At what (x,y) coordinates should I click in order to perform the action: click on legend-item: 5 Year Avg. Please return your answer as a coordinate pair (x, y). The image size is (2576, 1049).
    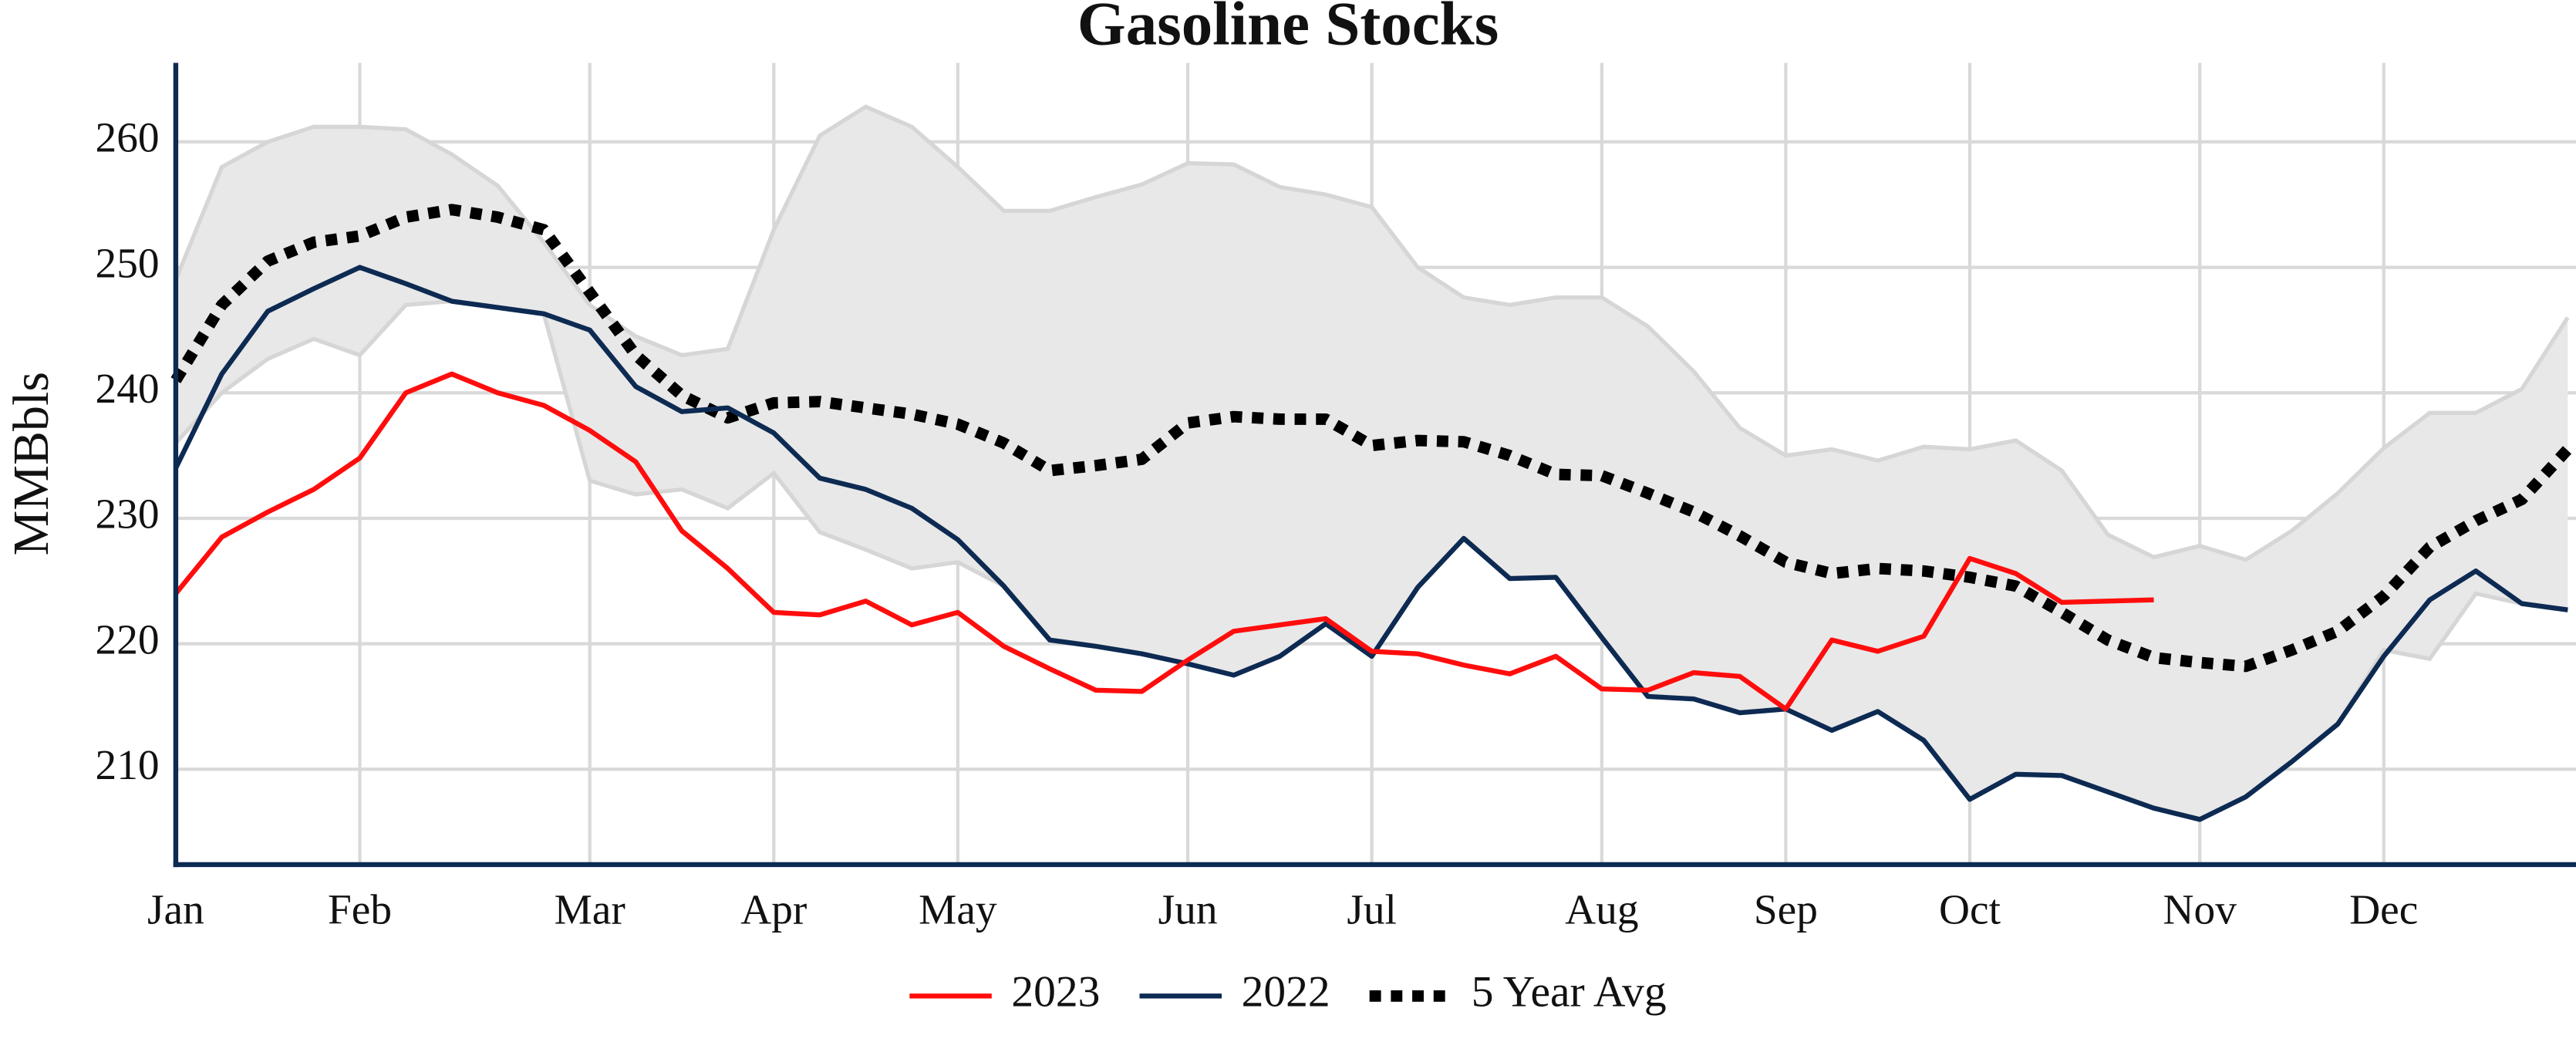
    Looking at the image, I should click on (1518, 993).